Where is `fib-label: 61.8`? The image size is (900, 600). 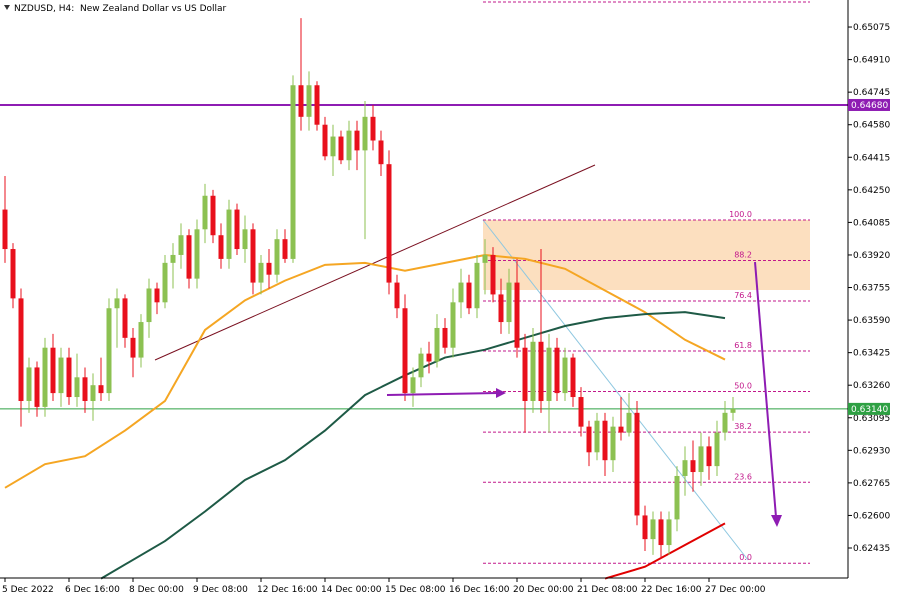 fib-label: 61.8 is located at coordinates (743, 345).